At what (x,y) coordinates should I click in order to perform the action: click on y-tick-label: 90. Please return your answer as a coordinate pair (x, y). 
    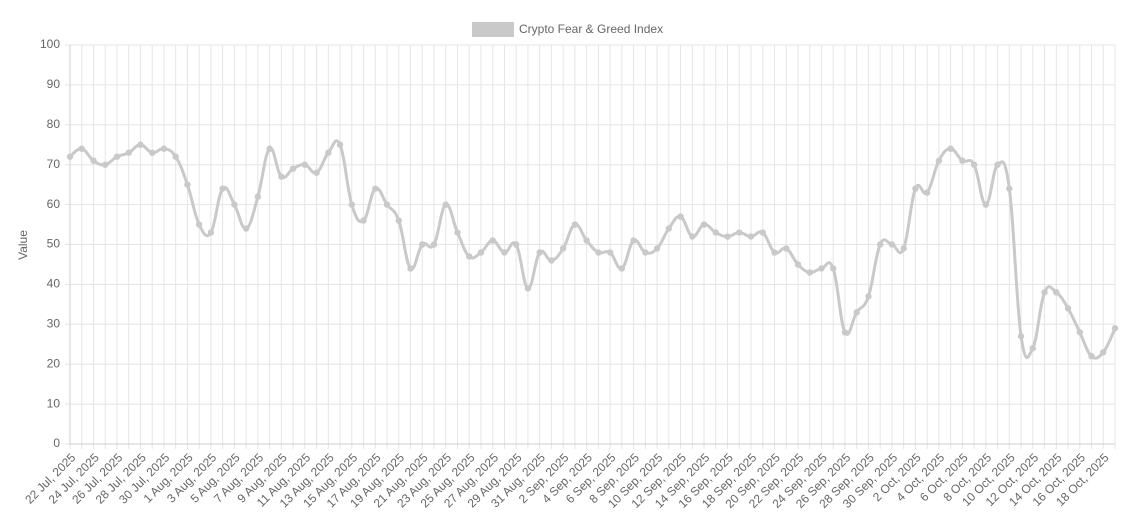
    Looking at the image, I should click on (54, 84).